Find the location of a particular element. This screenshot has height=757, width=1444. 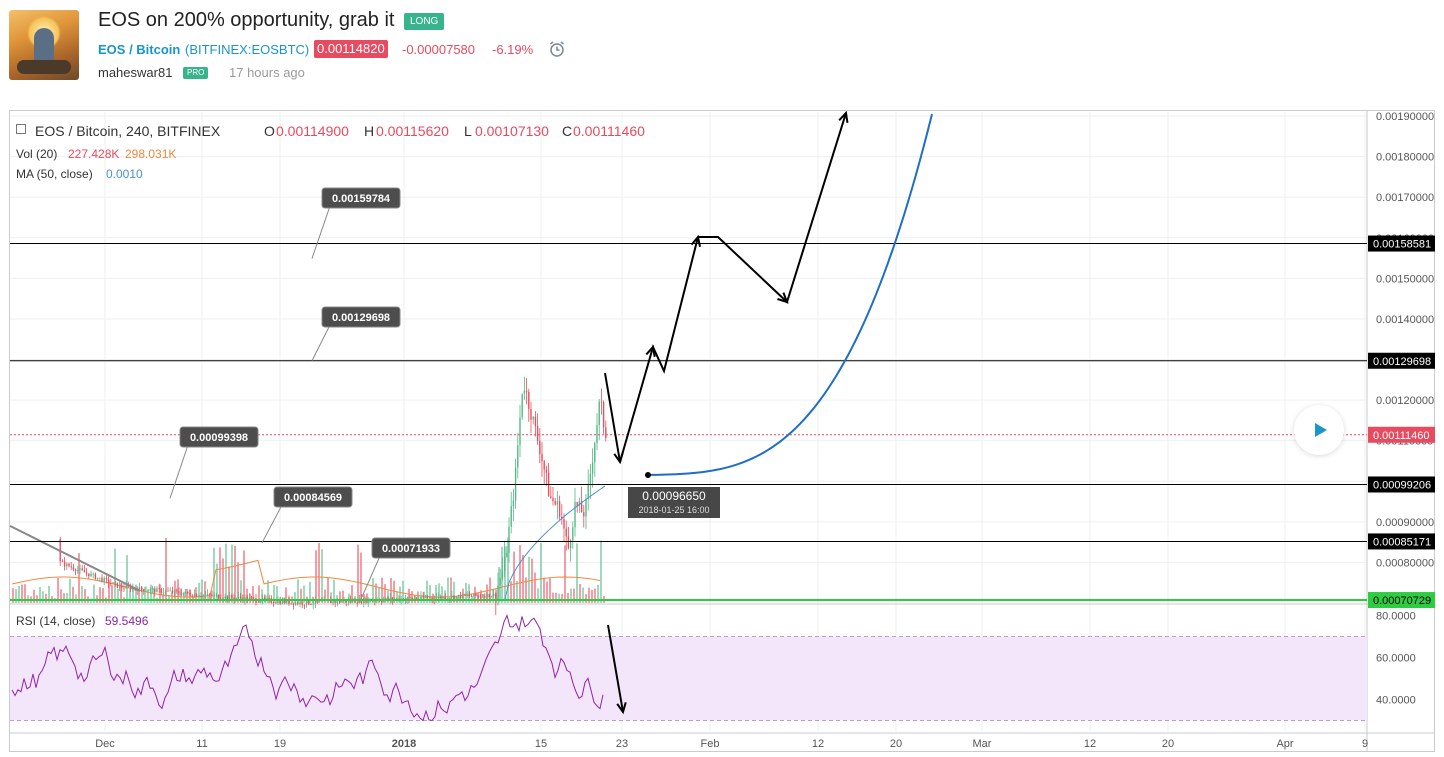

volume-value-2: 298.031K is located at coordinates (151, 154).